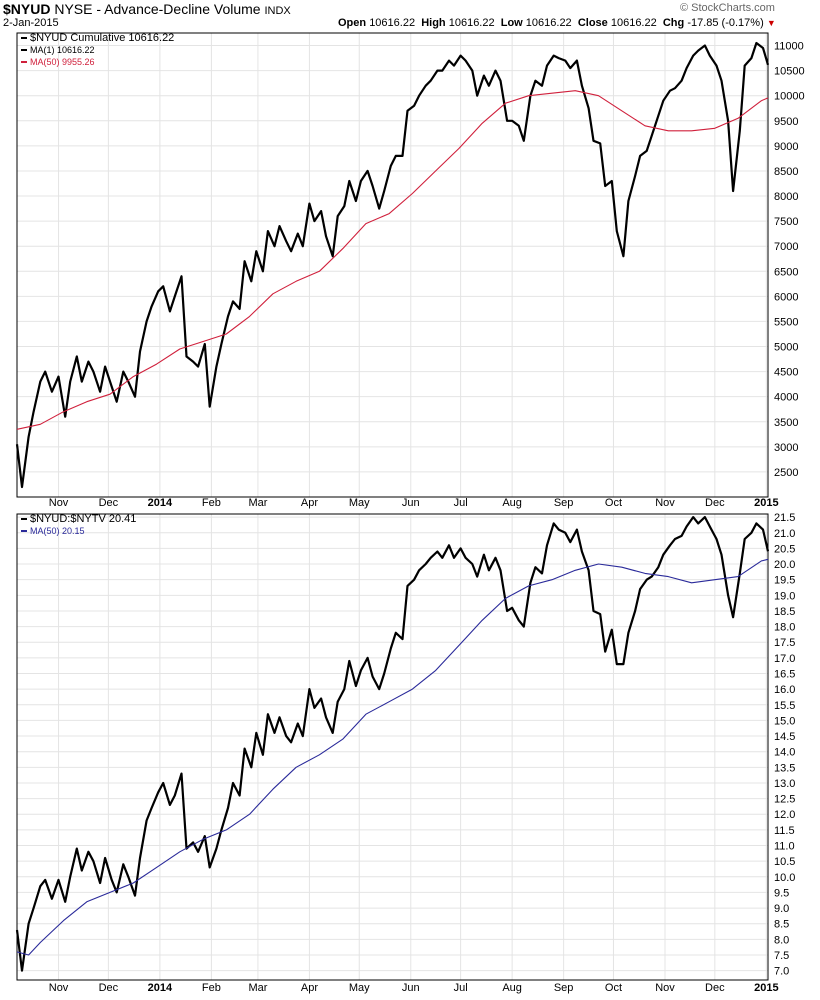 The height and width of the screenshot is (1000, 820). Describe the element at coordinates (781, 956) in the screenshot. I see `bottom-y-tick-label: 7.5` at that location.